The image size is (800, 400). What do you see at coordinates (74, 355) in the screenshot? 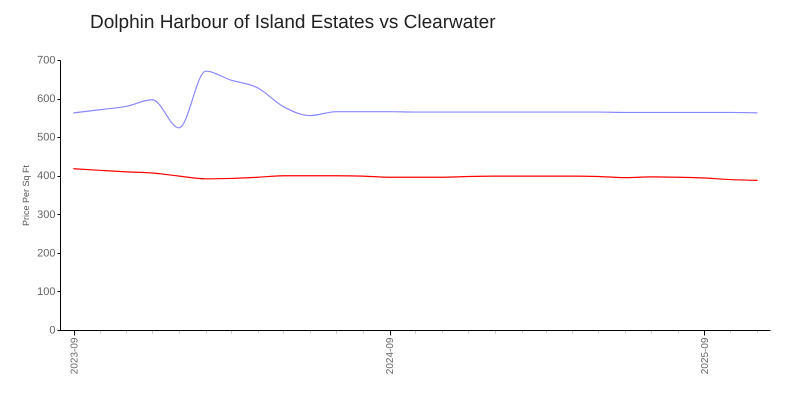
I see `x-tick-label: 2023-09` at bounding box center [74, 355].